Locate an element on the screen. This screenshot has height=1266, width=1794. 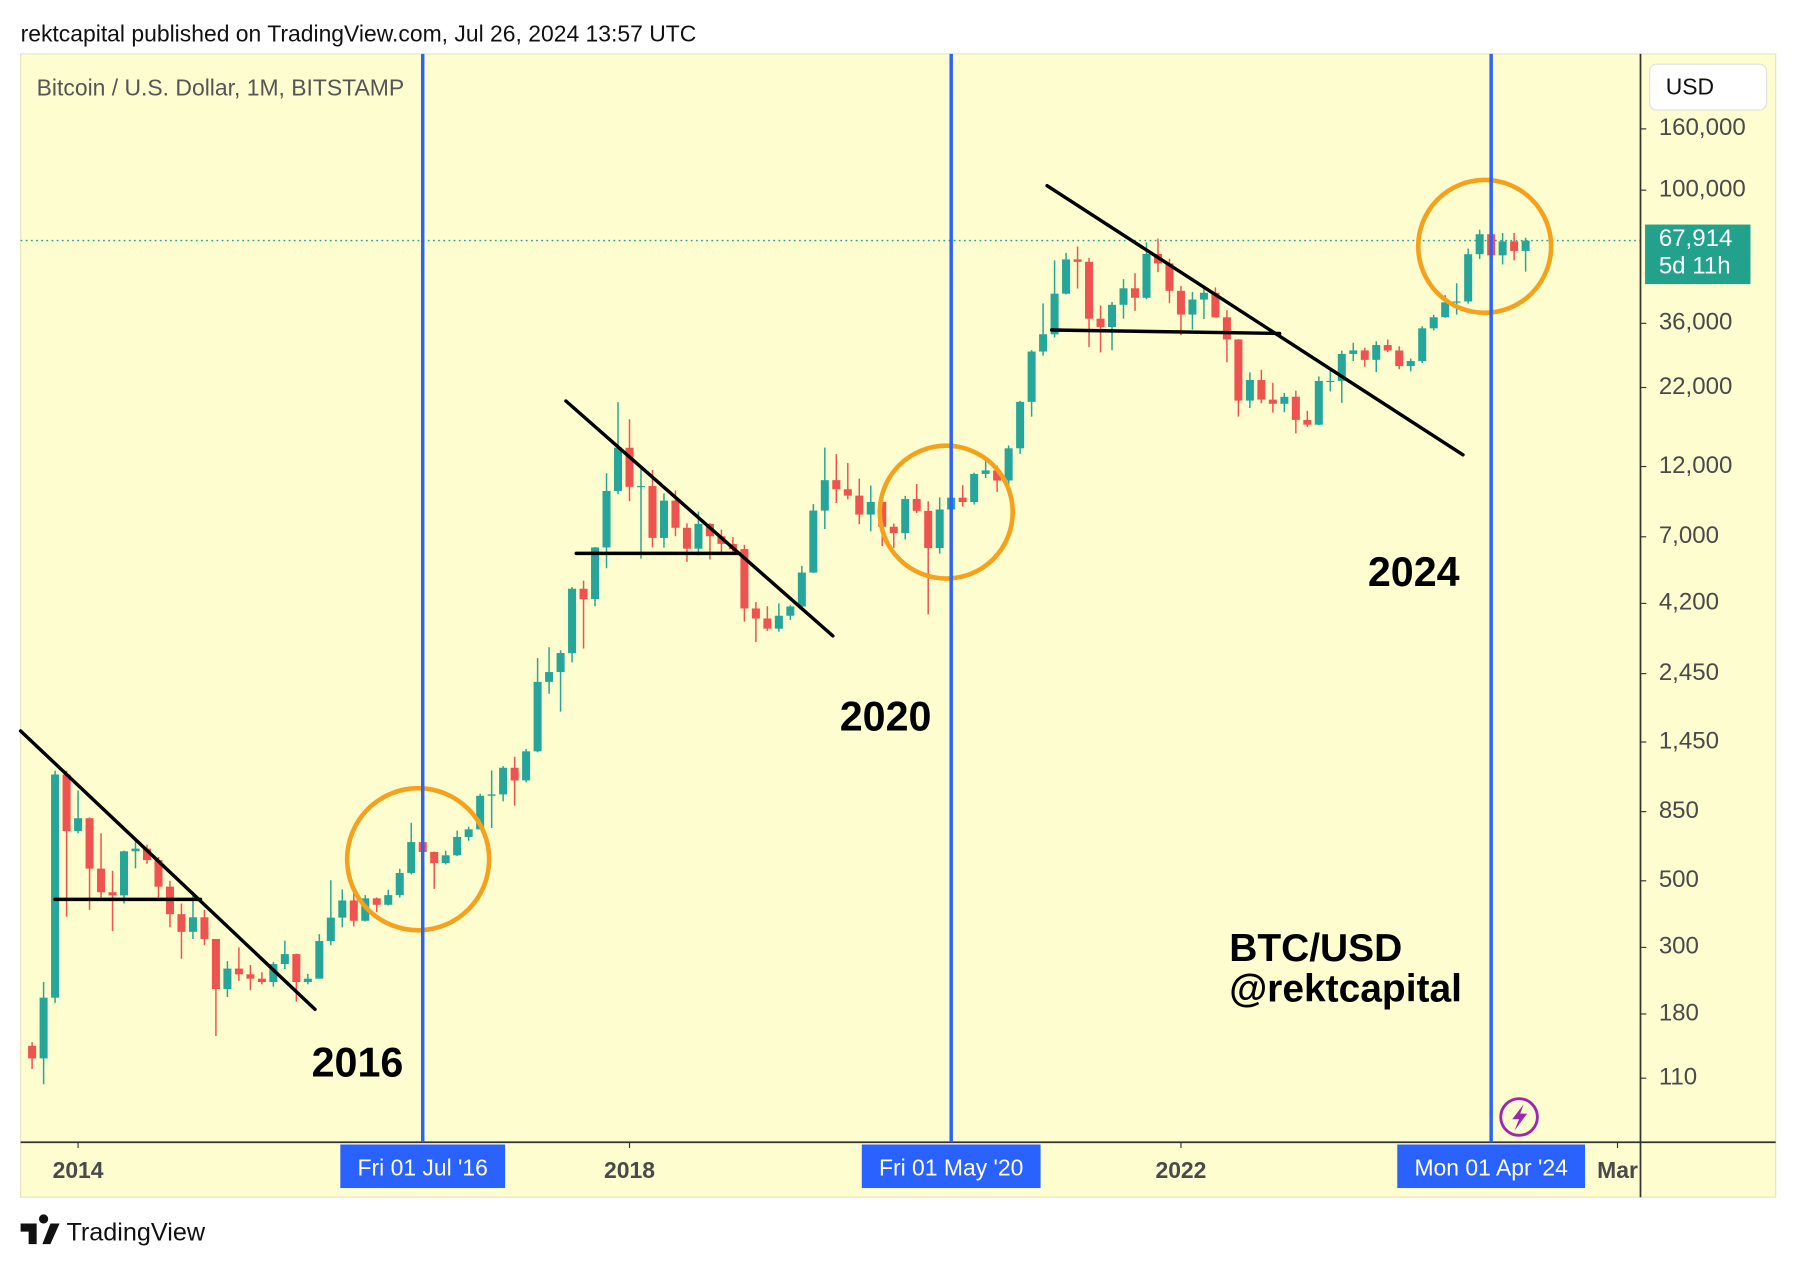
x-tick-label: Mar is located at coordinates (1617, 1170).